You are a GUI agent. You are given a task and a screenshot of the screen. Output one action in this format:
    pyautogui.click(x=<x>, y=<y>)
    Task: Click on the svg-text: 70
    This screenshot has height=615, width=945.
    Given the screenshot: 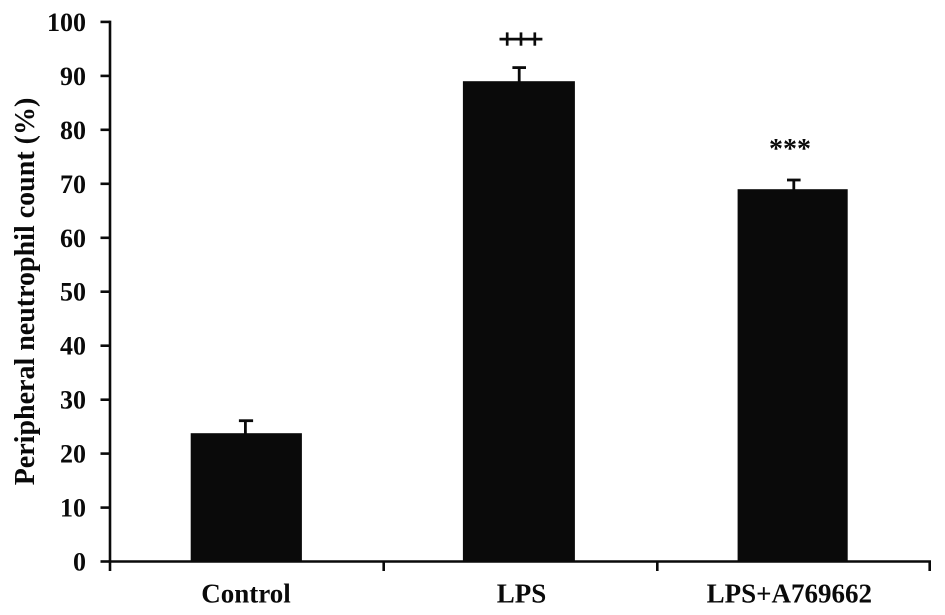 What is the action you would take?
    pyautogui.click(x=73, y=184)
    